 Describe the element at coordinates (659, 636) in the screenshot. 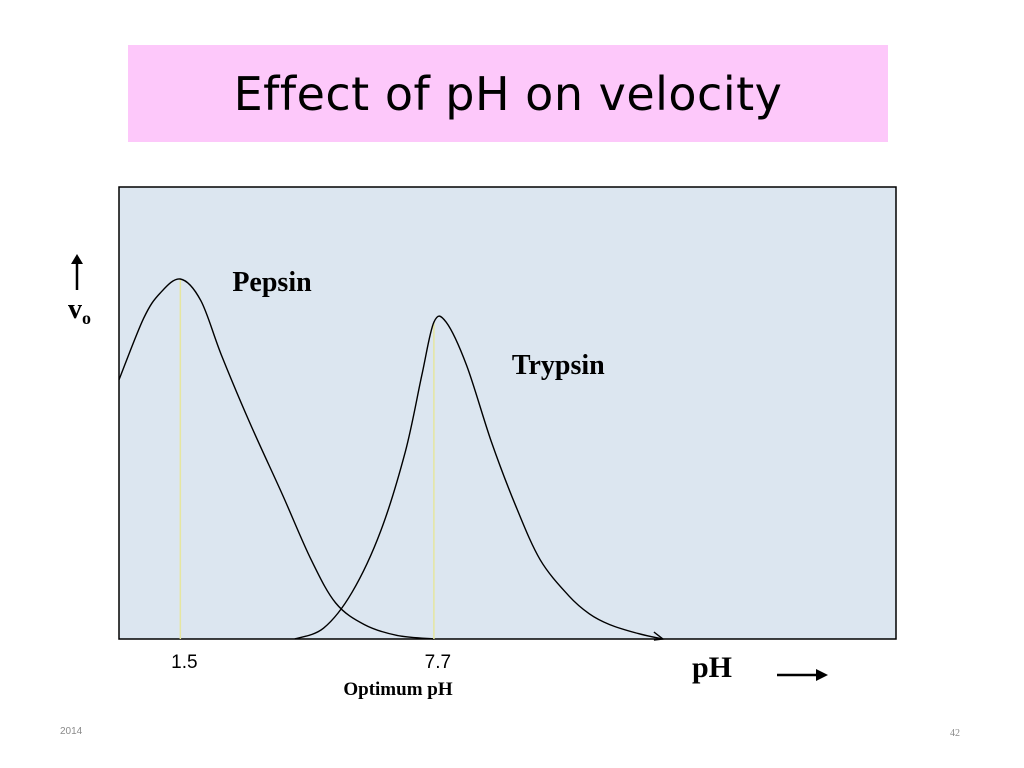

I see `trypsin-tail-arrowhead` at that location.